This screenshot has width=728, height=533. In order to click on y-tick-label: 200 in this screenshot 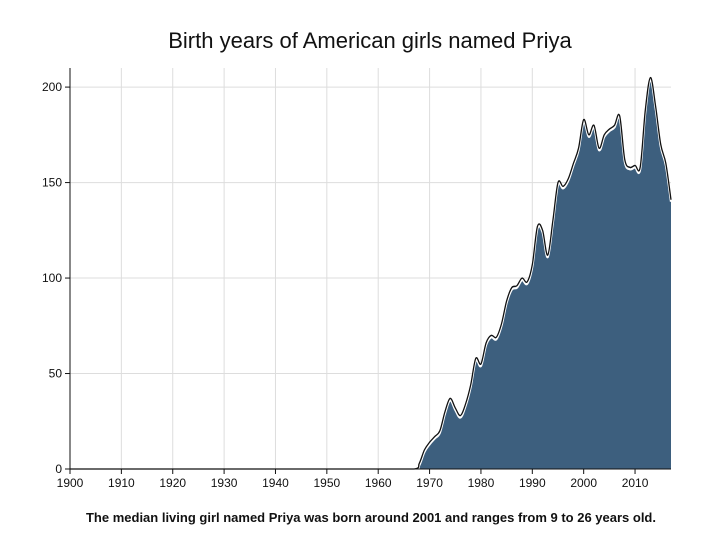, I will do `click(52, 87)`.